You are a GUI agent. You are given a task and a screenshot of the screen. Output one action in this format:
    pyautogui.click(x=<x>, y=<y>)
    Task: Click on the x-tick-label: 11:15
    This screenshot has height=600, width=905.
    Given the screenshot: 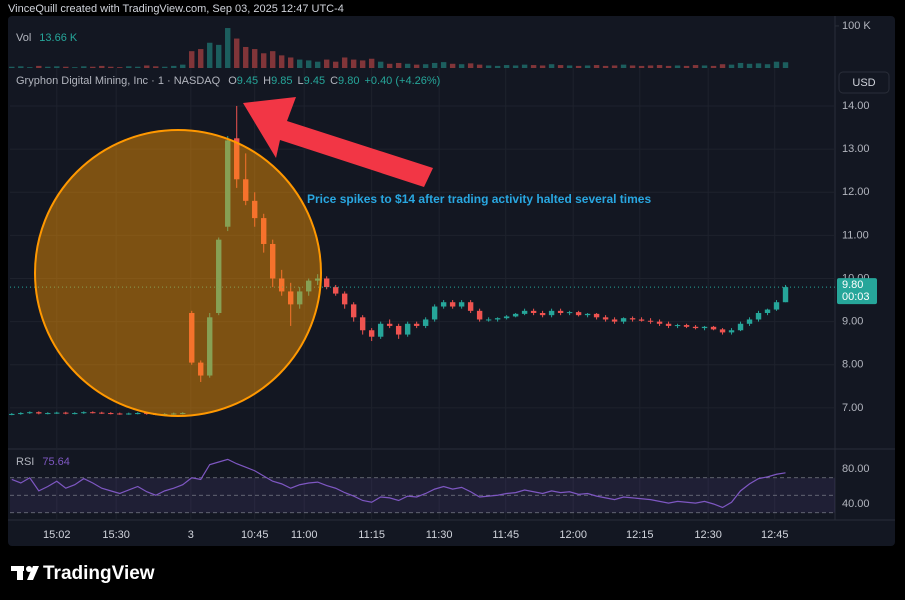 What is the action you would take?
    pyautogui.click(x=371, y=535)
    